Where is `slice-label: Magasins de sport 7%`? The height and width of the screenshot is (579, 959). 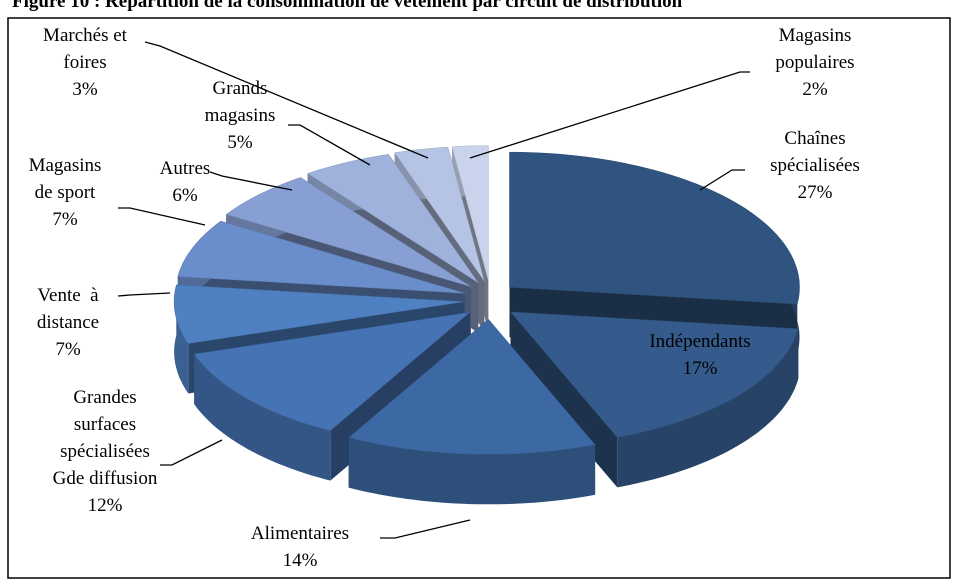
slice-label: Magasins de sport 7% is located at coordinates (65, 192).